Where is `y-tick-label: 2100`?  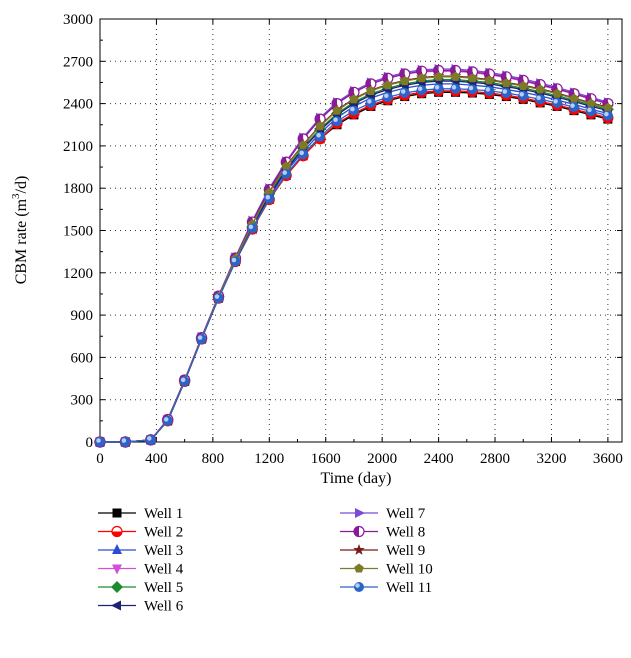
y-tick-label: 2100 is located at coordinates (78, 147).